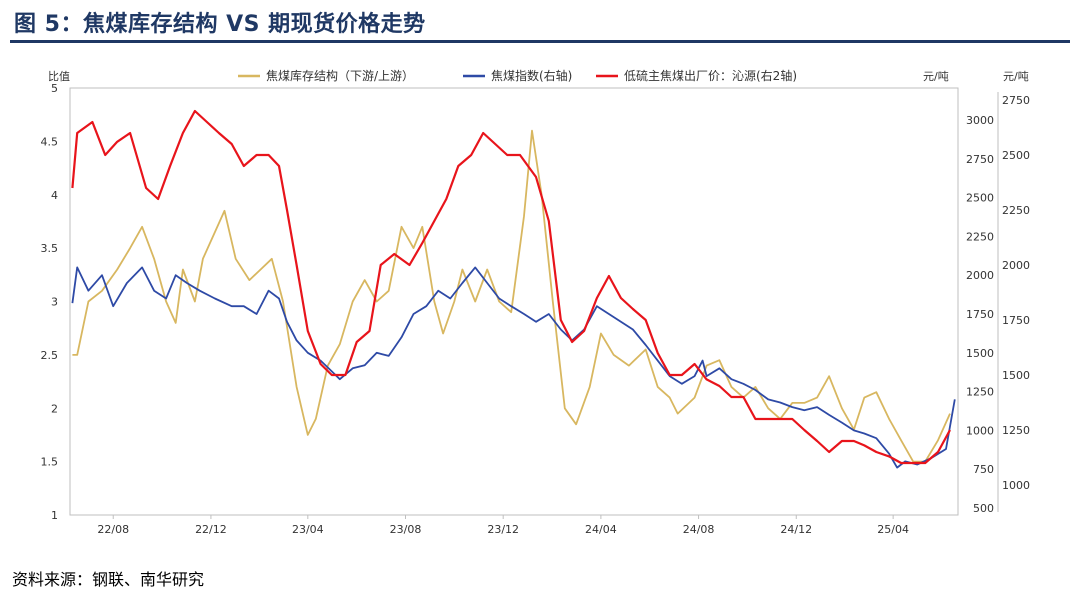  I want to click on x-axis-tick: 22/12, so click(211, 529).